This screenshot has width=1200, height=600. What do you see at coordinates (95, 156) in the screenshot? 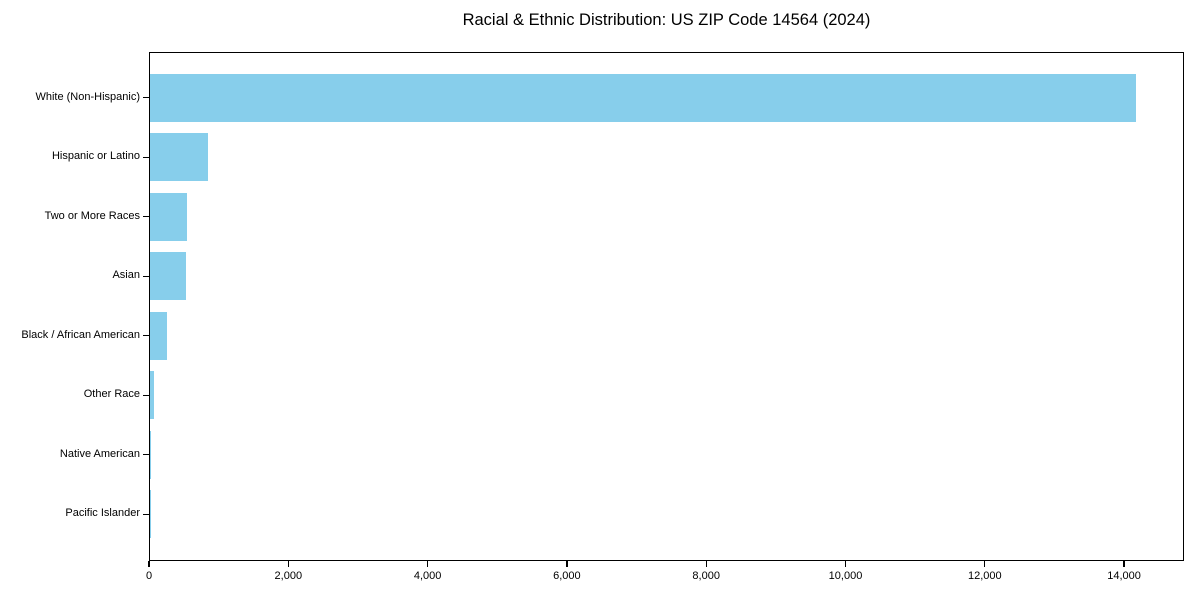
I see `y-tick-label: Hispanic or Latino` at bounding box center [95, 156].